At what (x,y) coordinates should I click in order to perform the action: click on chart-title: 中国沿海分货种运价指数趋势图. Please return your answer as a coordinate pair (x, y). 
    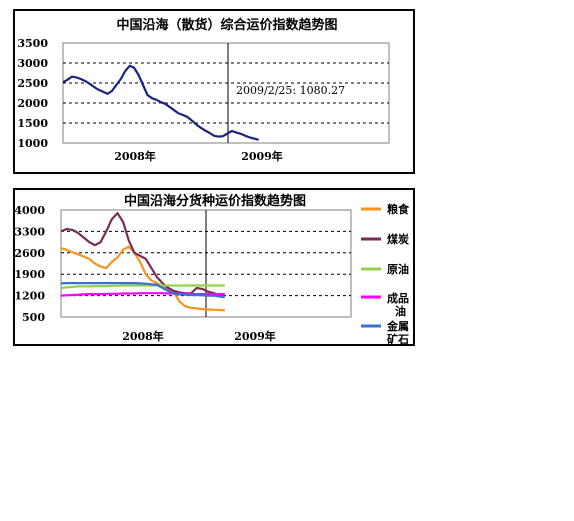
    Looking at the image, I should click on (215, 201).